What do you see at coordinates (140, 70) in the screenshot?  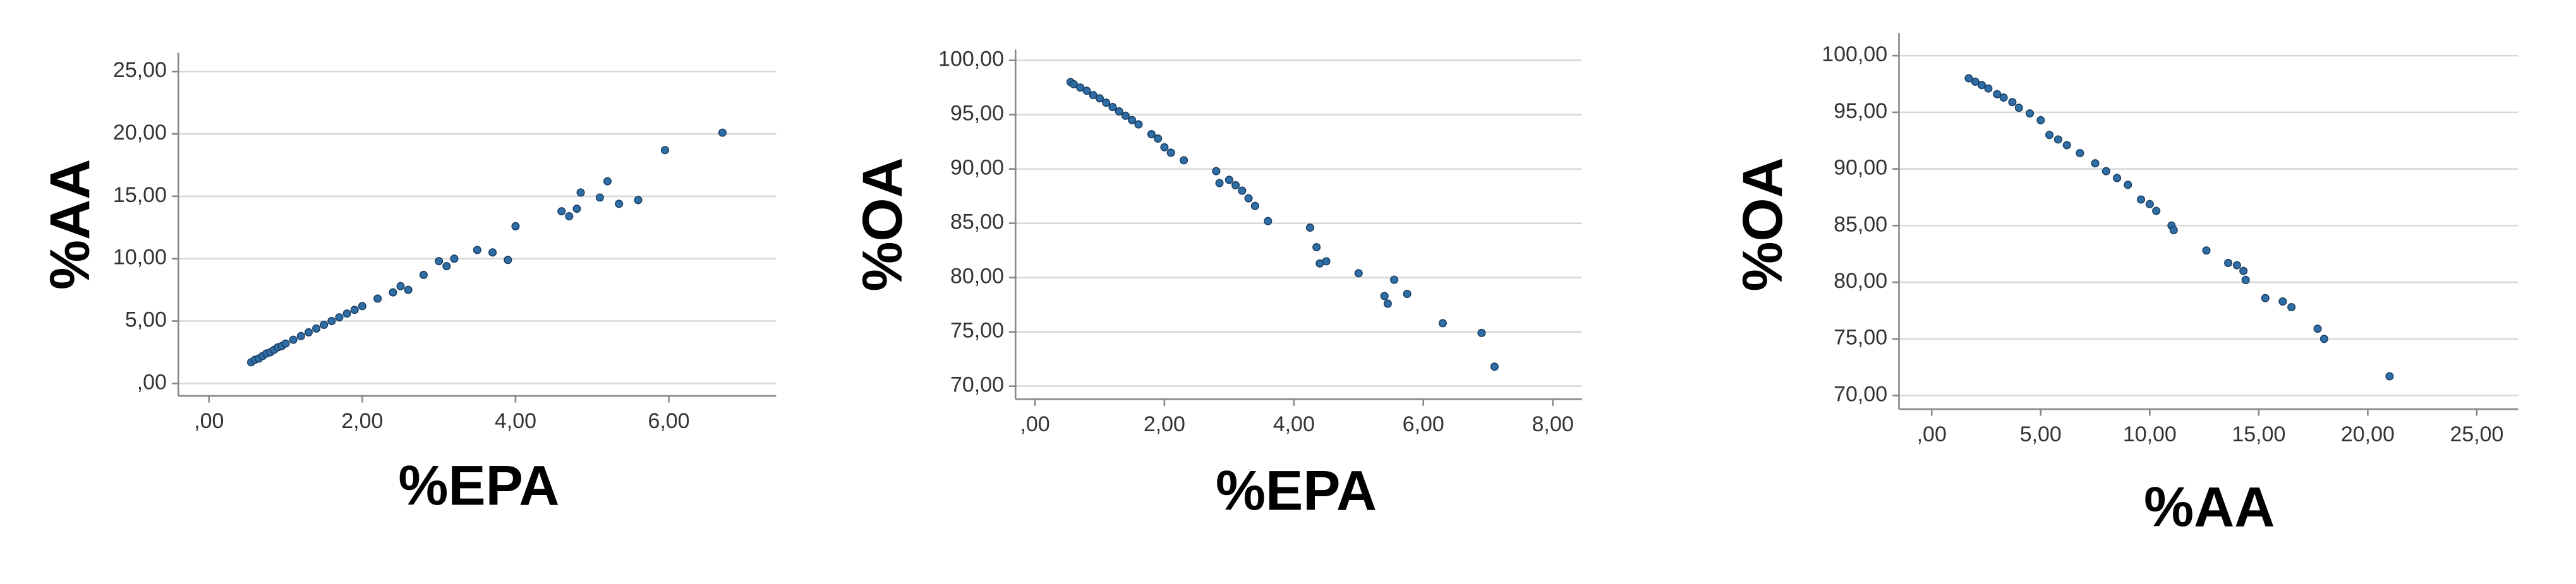 I see `y-tick-label: 25,00` at bounding box center [140, 70].